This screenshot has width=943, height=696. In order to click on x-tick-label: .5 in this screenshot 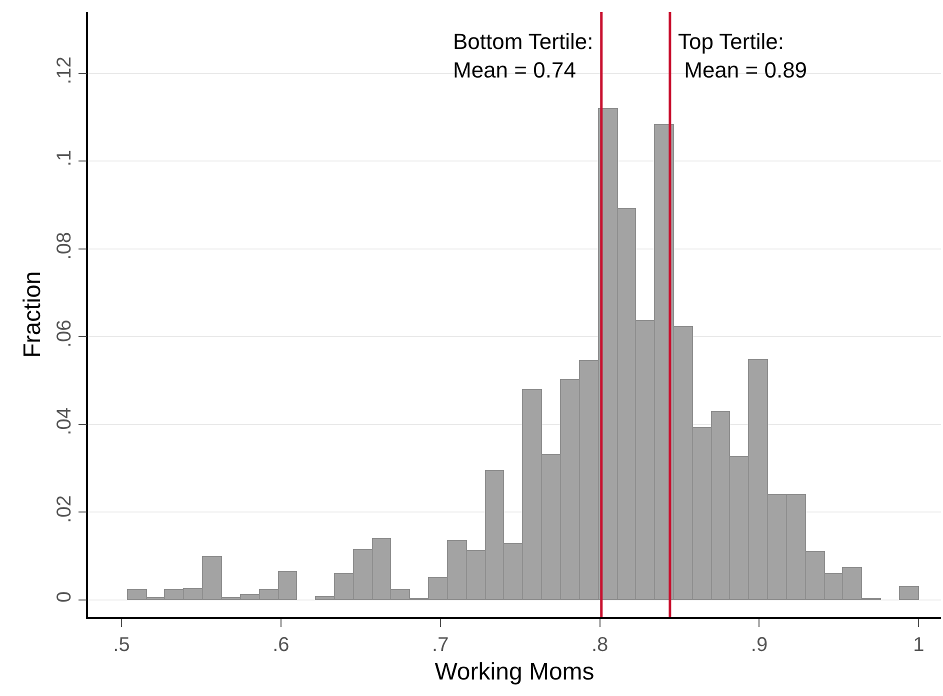, I will do `click(121, 645)`.